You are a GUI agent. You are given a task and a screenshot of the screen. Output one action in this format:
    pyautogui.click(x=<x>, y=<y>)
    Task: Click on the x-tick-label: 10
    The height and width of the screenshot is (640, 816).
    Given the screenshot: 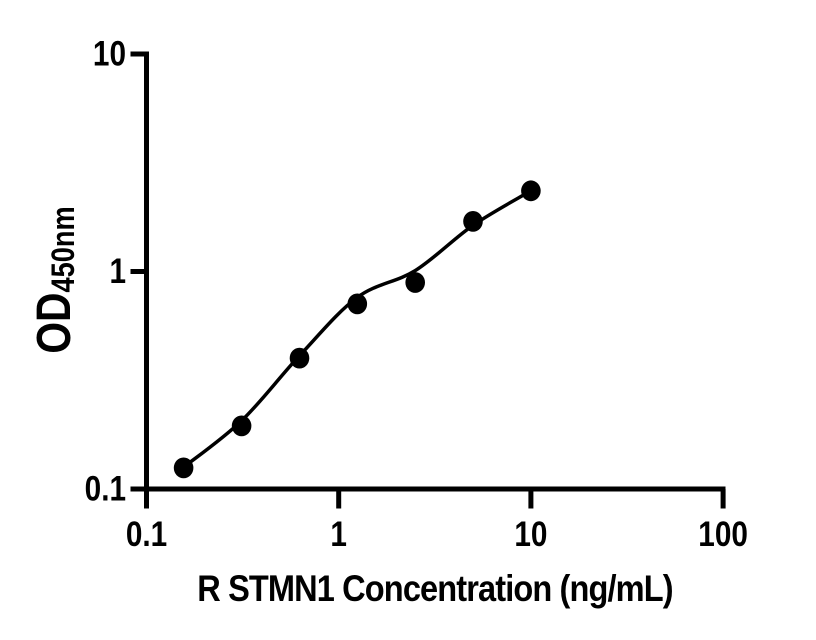 What is the action you would take?
    pyautogui.click(x=530, y=534)
    